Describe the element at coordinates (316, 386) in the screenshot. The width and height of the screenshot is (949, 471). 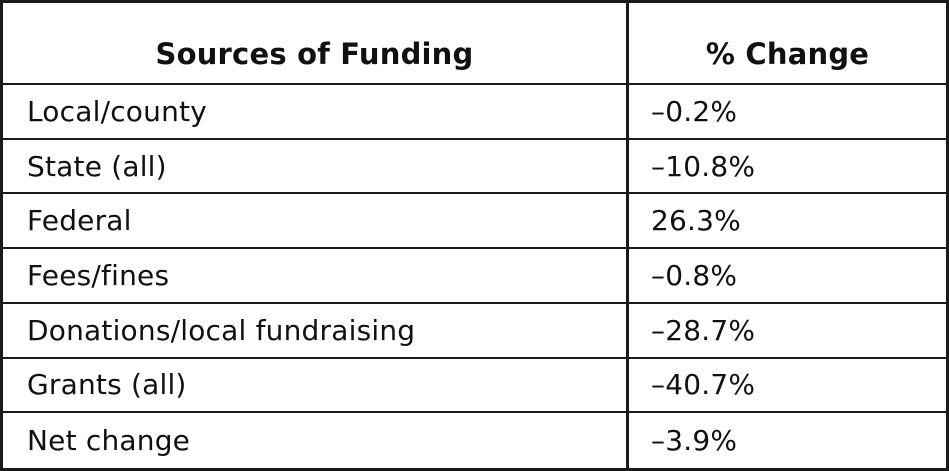
I see `source-cell: Grants (all)` at that location.